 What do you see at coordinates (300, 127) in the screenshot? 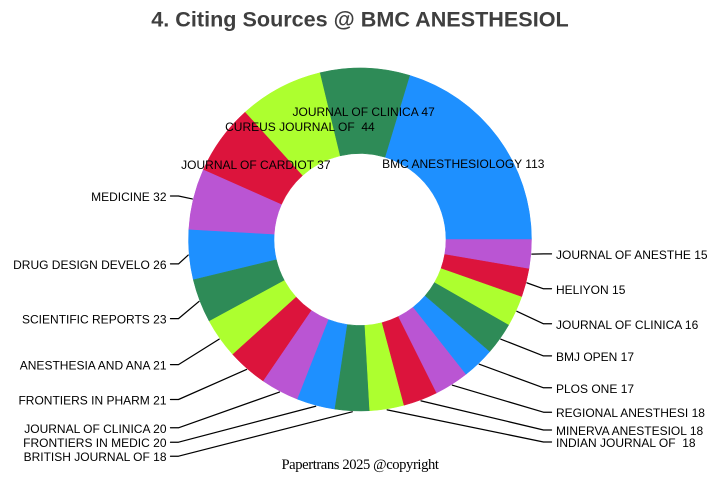
I see `svg-text: CUREUS JOURNAL OF 44` at bounding box center [300, 127].